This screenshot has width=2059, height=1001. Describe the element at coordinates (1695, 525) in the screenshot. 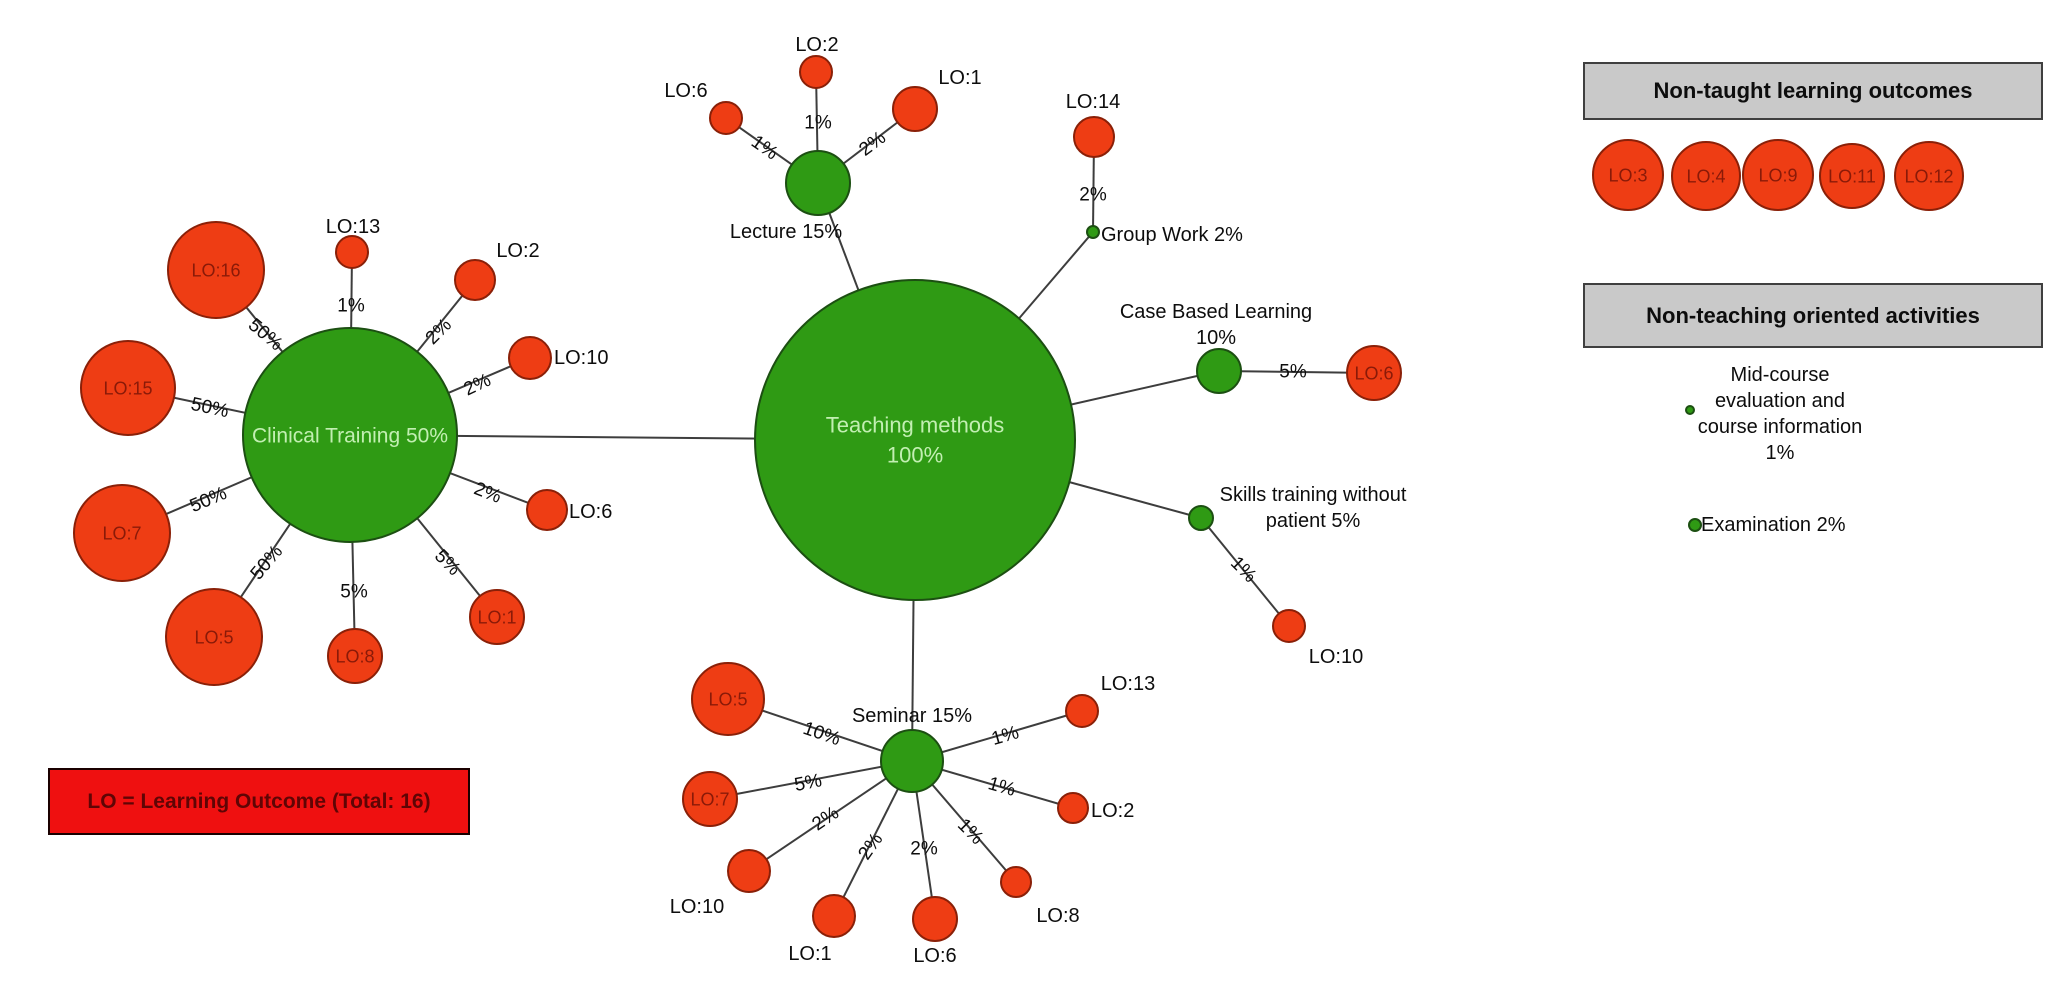

I see `node-act2dot-circle` at that location.